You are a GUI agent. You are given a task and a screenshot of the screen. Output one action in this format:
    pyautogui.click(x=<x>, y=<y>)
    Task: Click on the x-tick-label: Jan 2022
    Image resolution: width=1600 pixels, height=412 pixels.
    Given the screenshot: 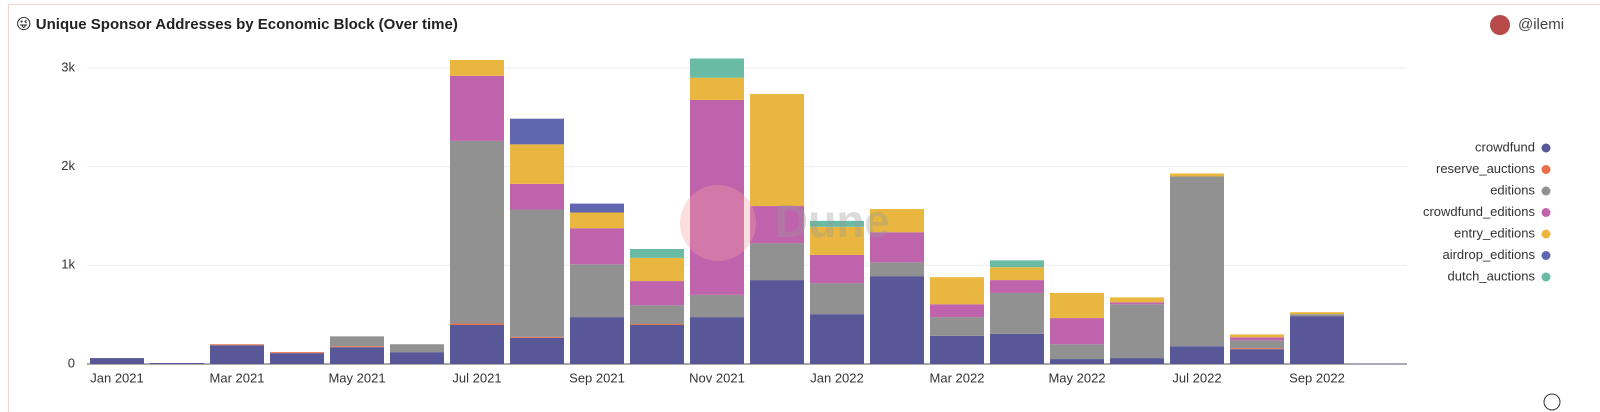 What is the action you would take?
    pyautogui.click(x=837, y=377)
    